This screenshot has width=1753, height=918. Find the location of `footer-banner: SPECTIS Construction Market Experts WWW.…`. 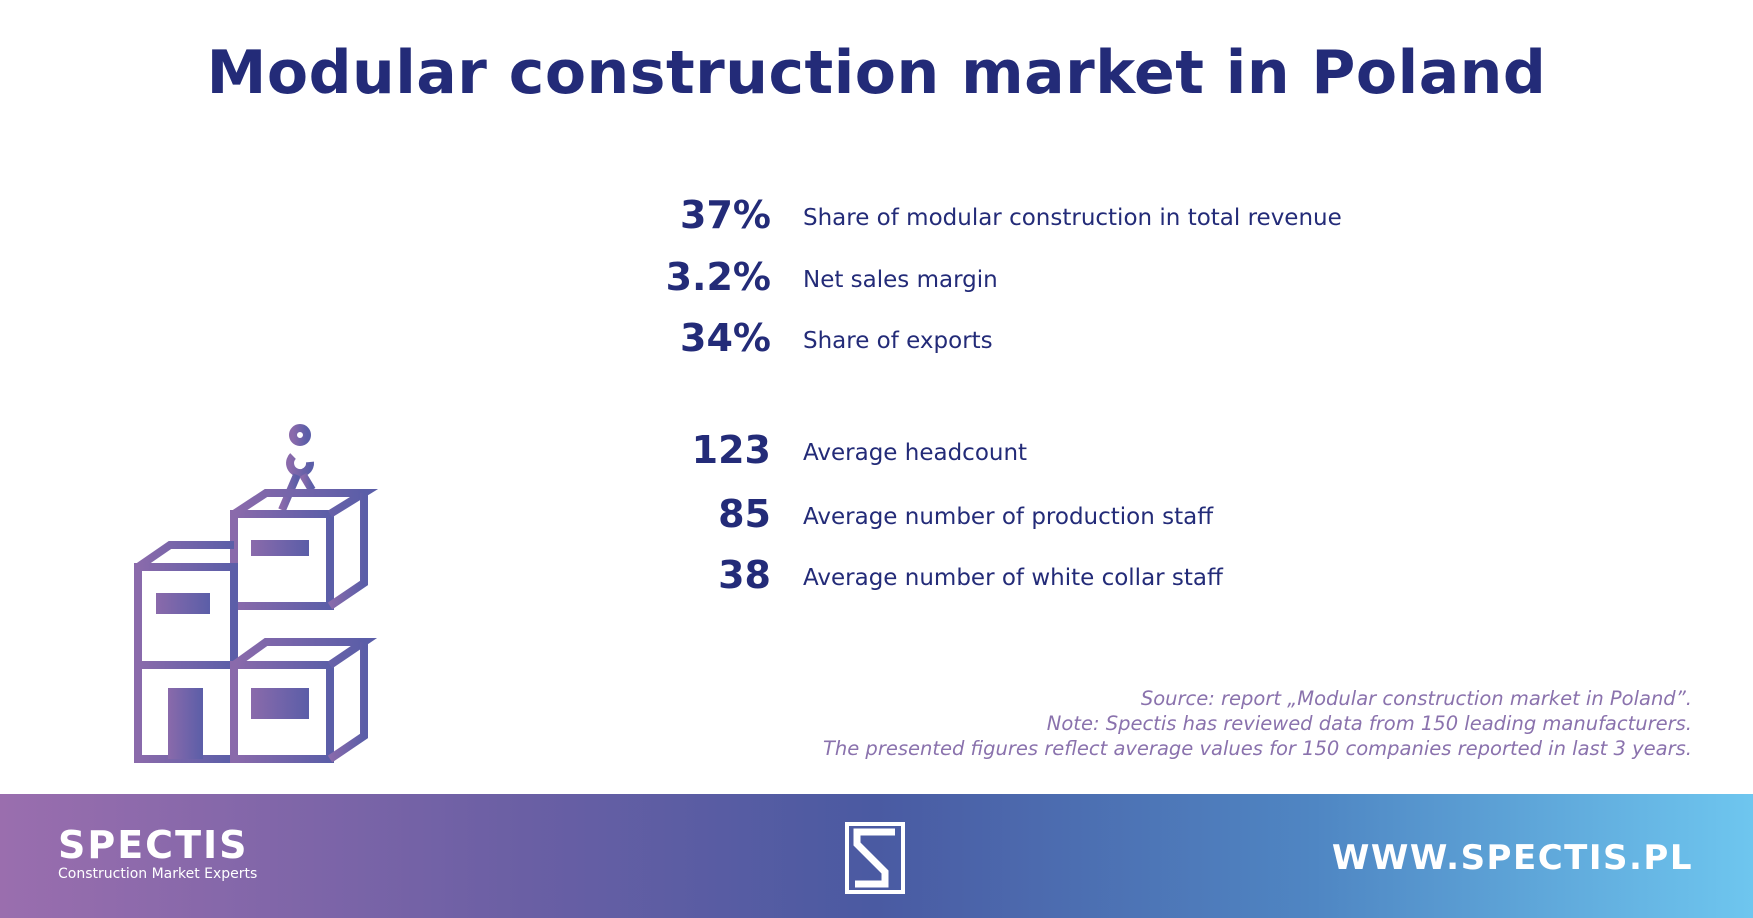

footer-banner: SPECTIS Construction Market Experts WWW.… is located at coordinates (876, 856).